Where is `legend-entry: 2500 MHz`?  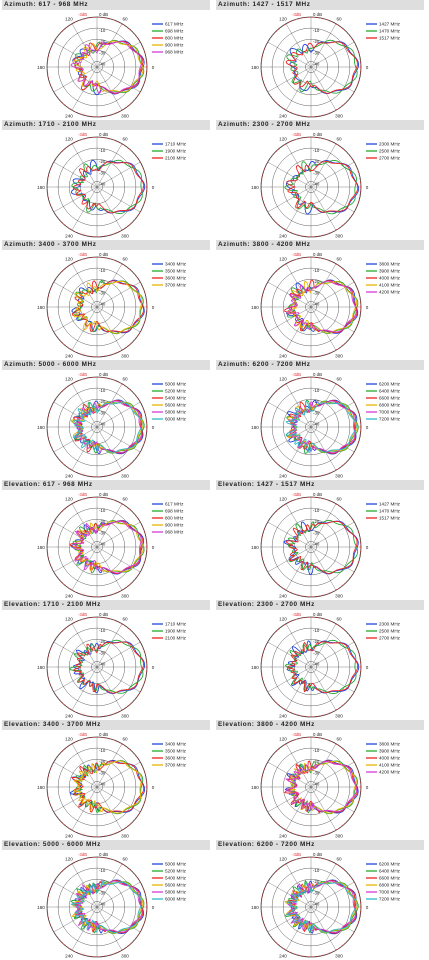 legend-entry: 2500 MHz is located at coordinates (390, 151).